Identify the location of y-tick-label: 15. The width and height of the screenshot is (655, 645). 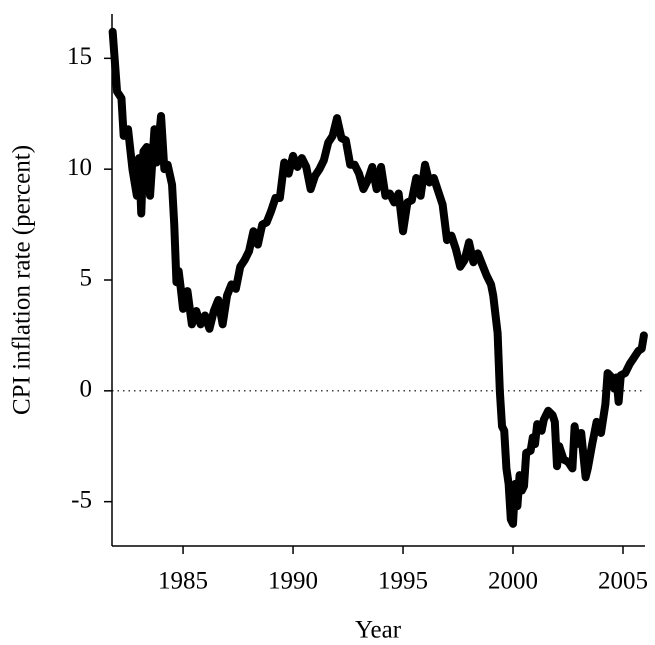
(79, 56).